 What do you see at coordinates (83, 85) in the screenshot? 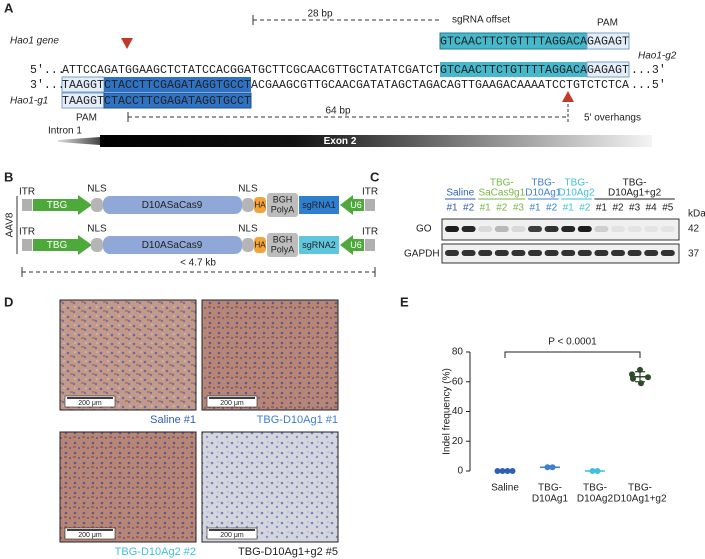
I see `sequence: TAAGGT` at bounding box center [83, 85].